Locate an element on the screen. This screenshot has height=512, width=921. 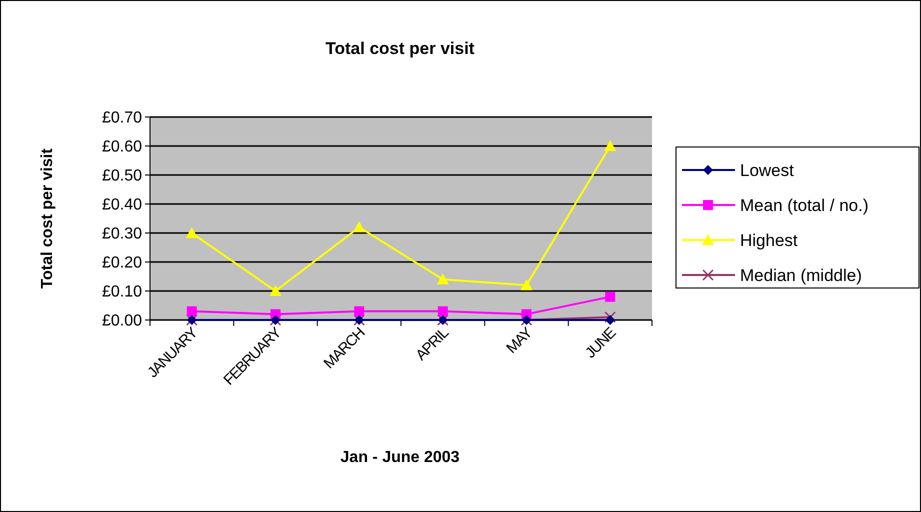
y-tick-label: £0.10 is located at coordinates (122, 292).